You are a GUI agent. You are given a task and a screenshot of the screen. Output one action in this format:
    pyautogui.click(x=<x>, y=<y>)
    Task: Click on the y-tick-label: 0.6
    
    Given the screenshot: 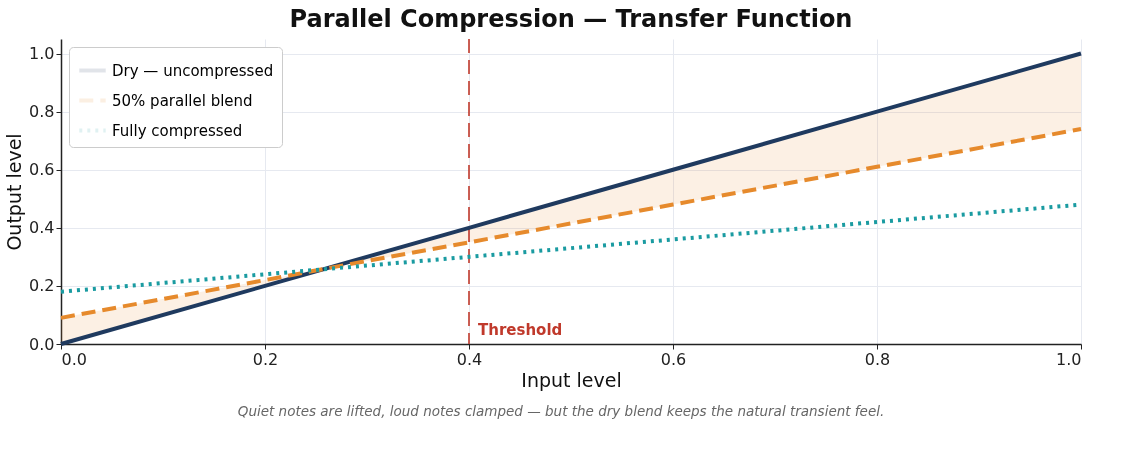 What is the action you would take?
    pyautogui.click(x=42, y=170)
    